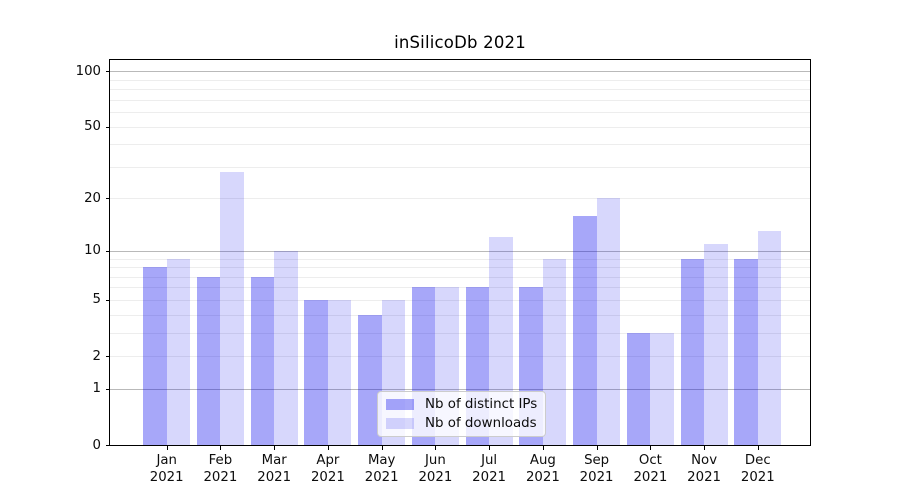 The image size is (900, 500). I want to click on x-tick-nov, so click(705, 448).